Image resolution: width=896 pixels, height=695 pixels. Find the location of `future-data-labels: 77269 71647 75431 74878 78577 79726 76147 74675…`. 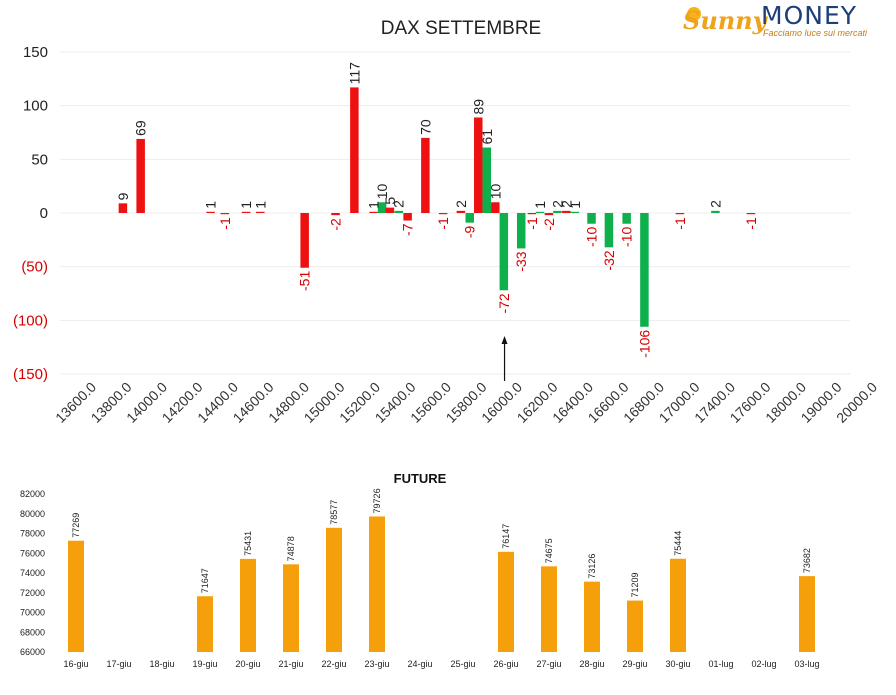

future-data-labels: 77269 71647 75431 74878 78577 79726 76147 74675… is located at coordinates (441, 542).